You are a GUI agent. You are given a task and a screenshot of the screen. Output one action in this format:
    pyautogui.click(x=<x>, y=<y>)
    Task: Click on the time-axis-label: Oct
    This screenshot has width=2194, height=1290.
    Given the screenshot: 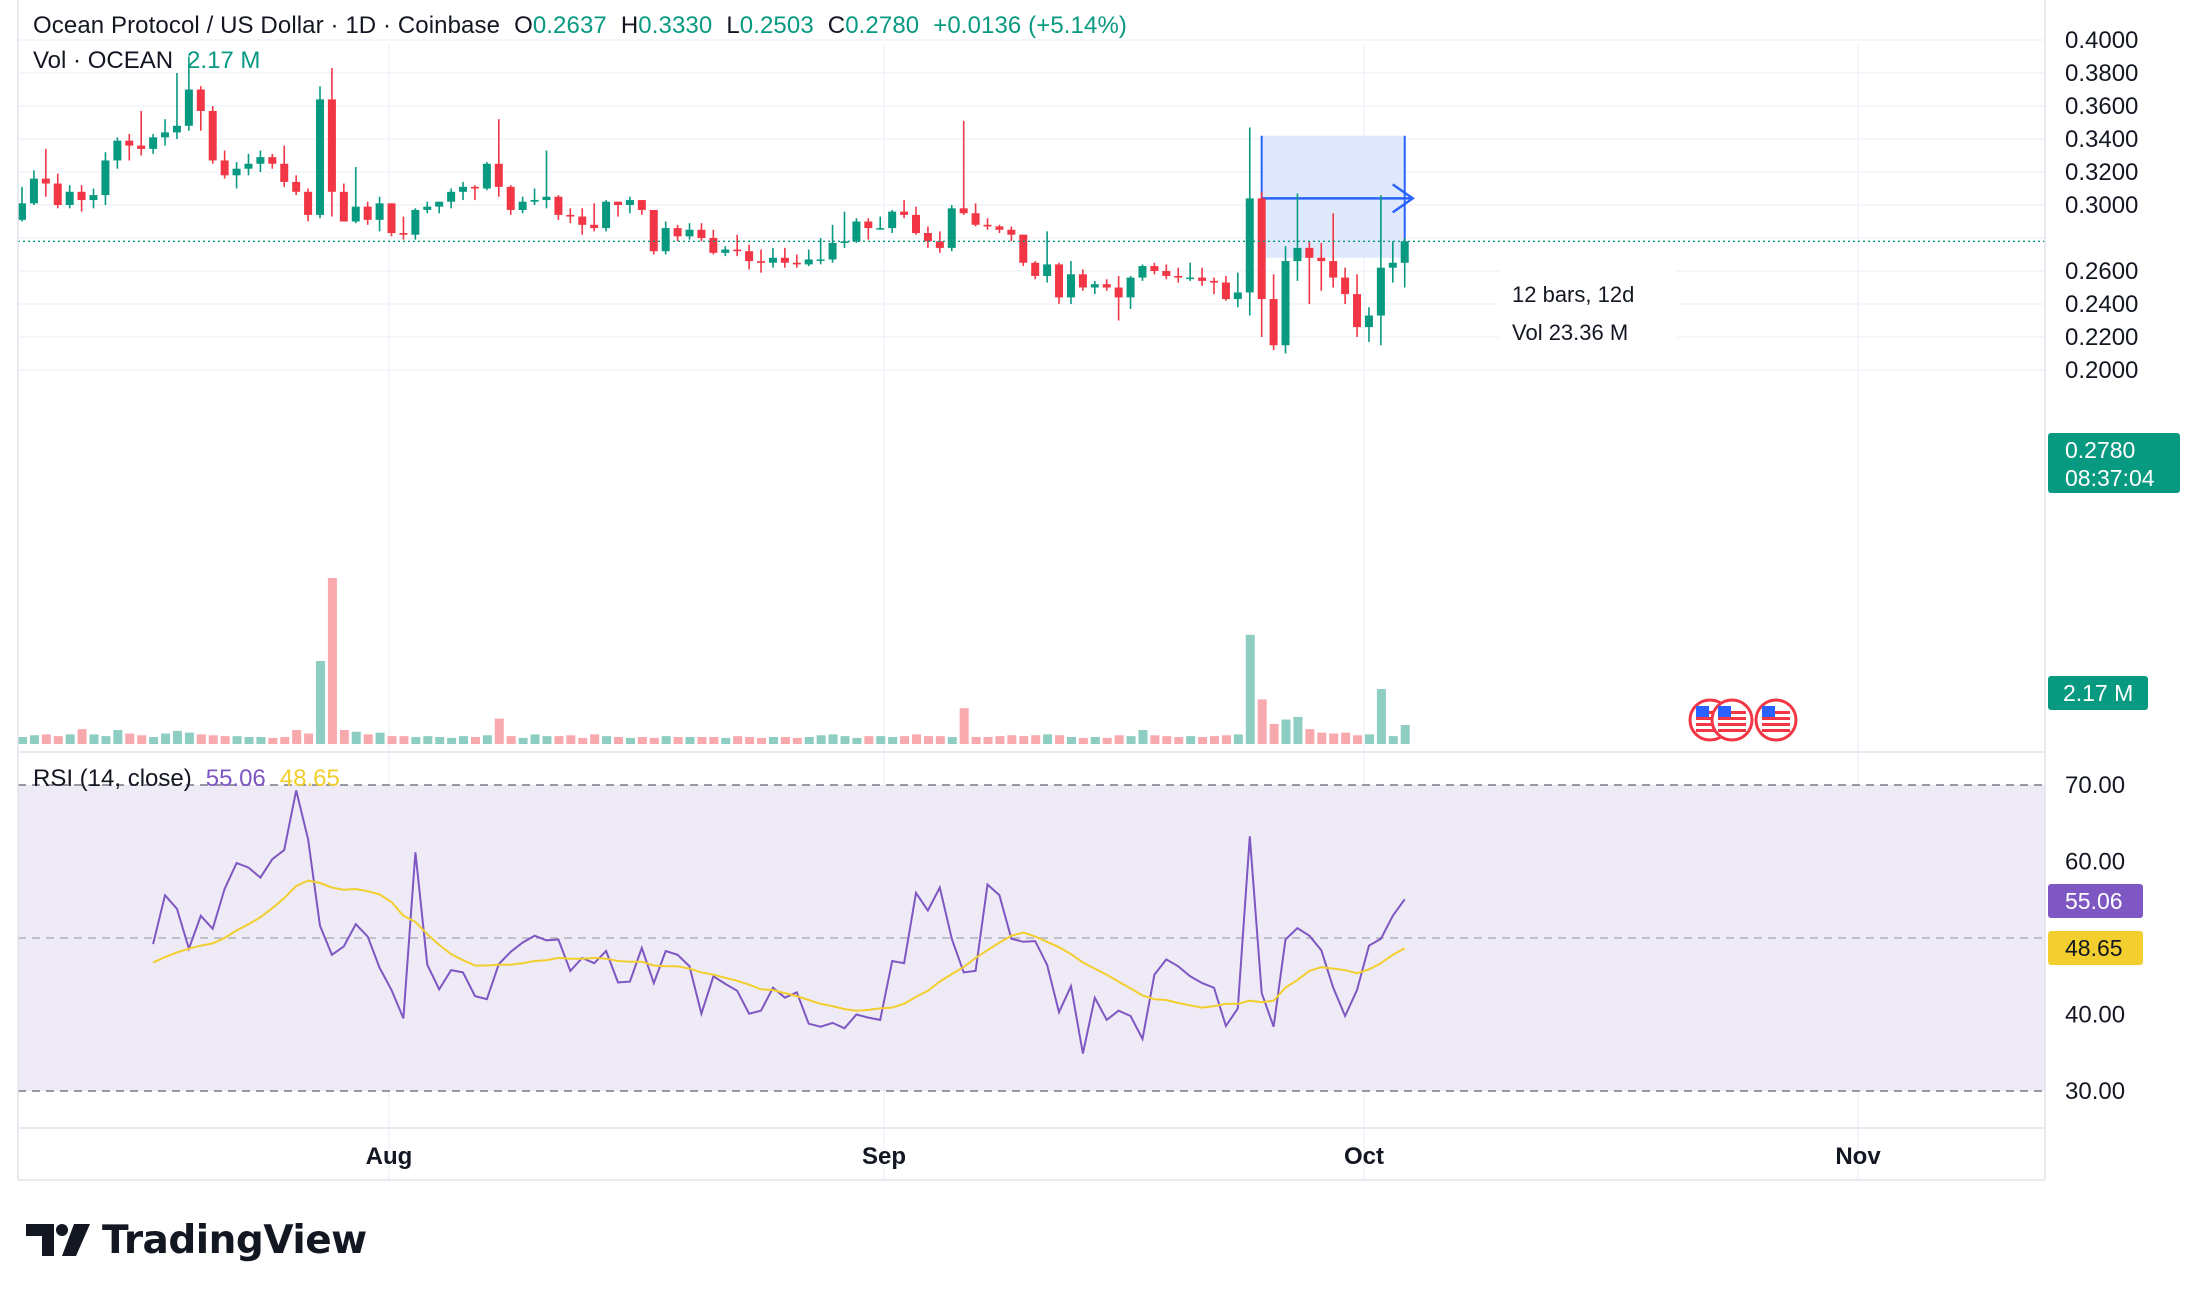 What is the action you would take?
    pyautogui.click(x=1364, y=1156)
    